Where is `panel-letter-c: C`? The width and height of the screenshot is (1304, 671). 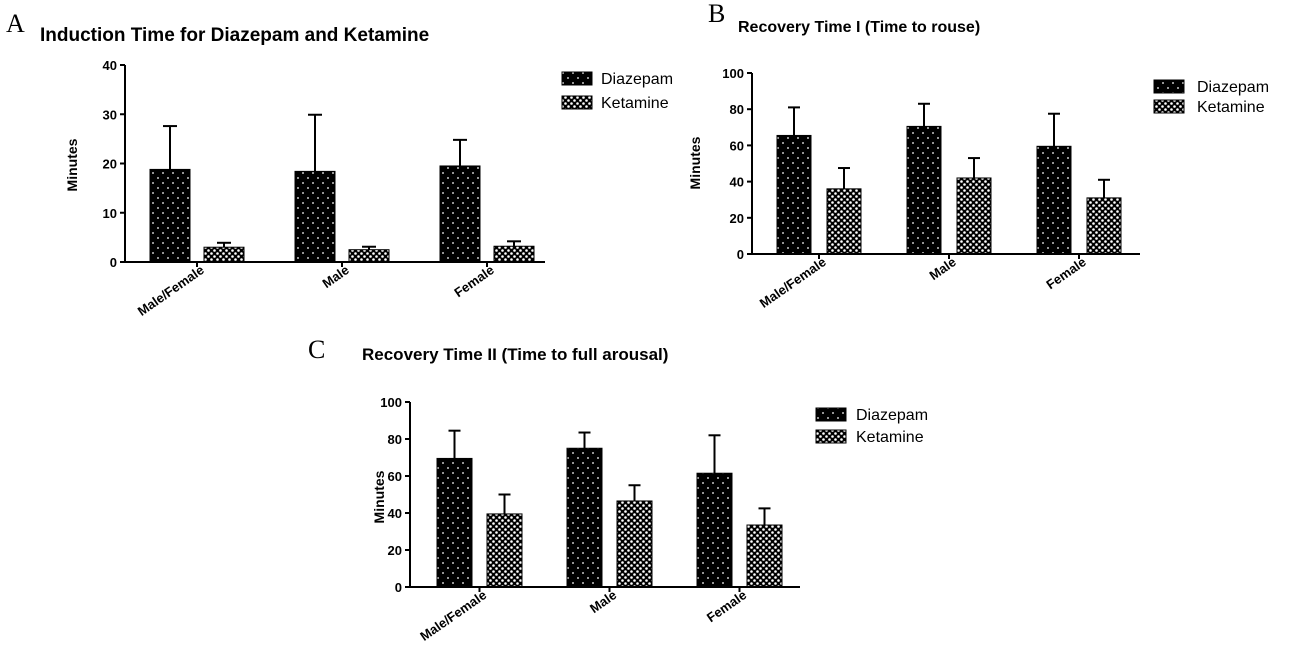 panel-letter-c: C is located at coordinates (316, 349).